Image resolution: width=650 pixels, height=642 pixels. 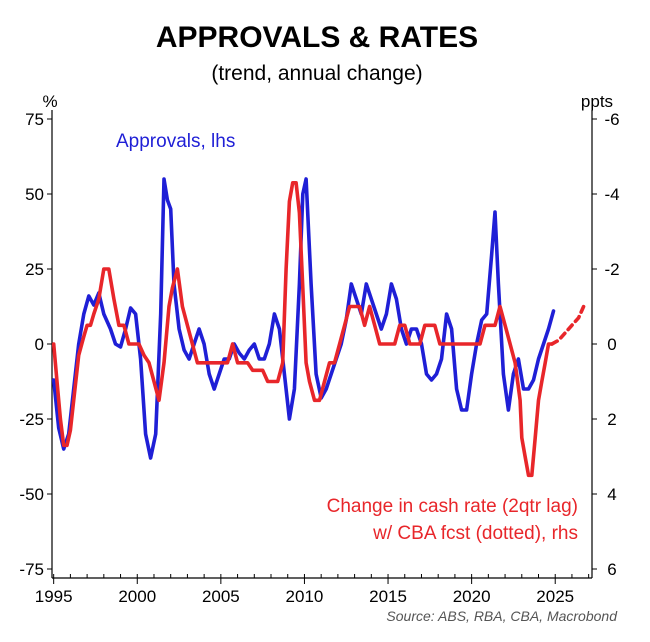 What do you see at coordinates (39, 344) in the screenshot?
I see `left-tick-label: 0` at bounding box center [39, 344].